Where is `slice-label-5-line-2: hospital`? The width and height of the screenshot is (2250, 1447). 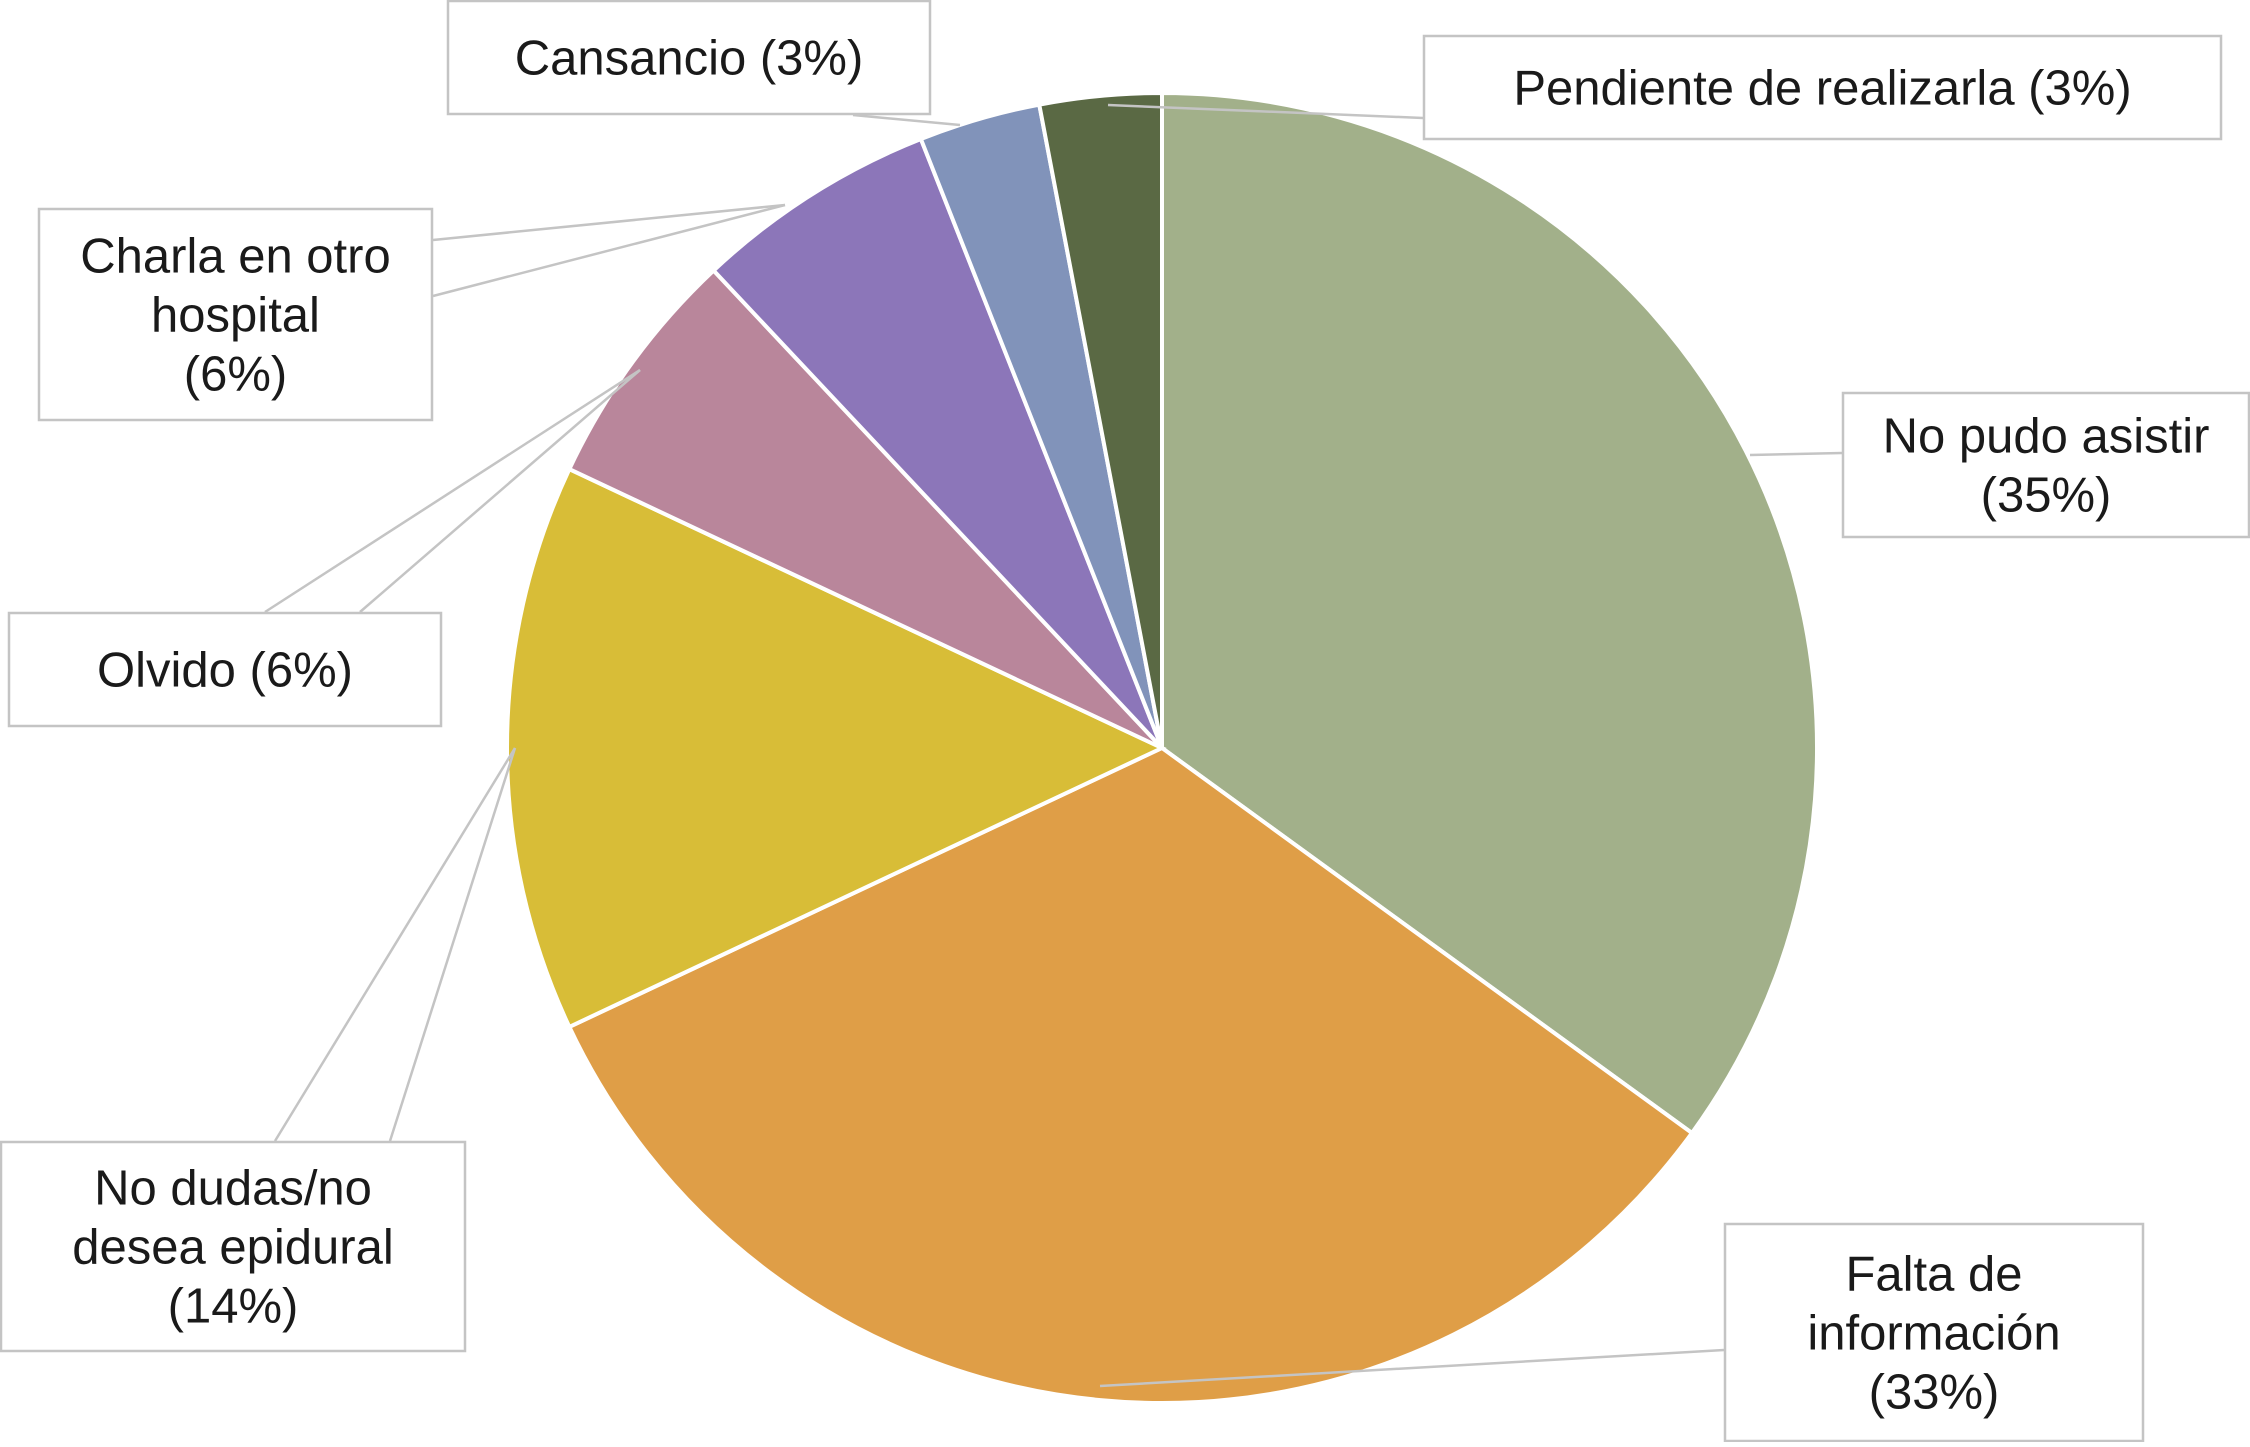 slice-label-5-line-2: hospital is located at coordinates (235, 316).